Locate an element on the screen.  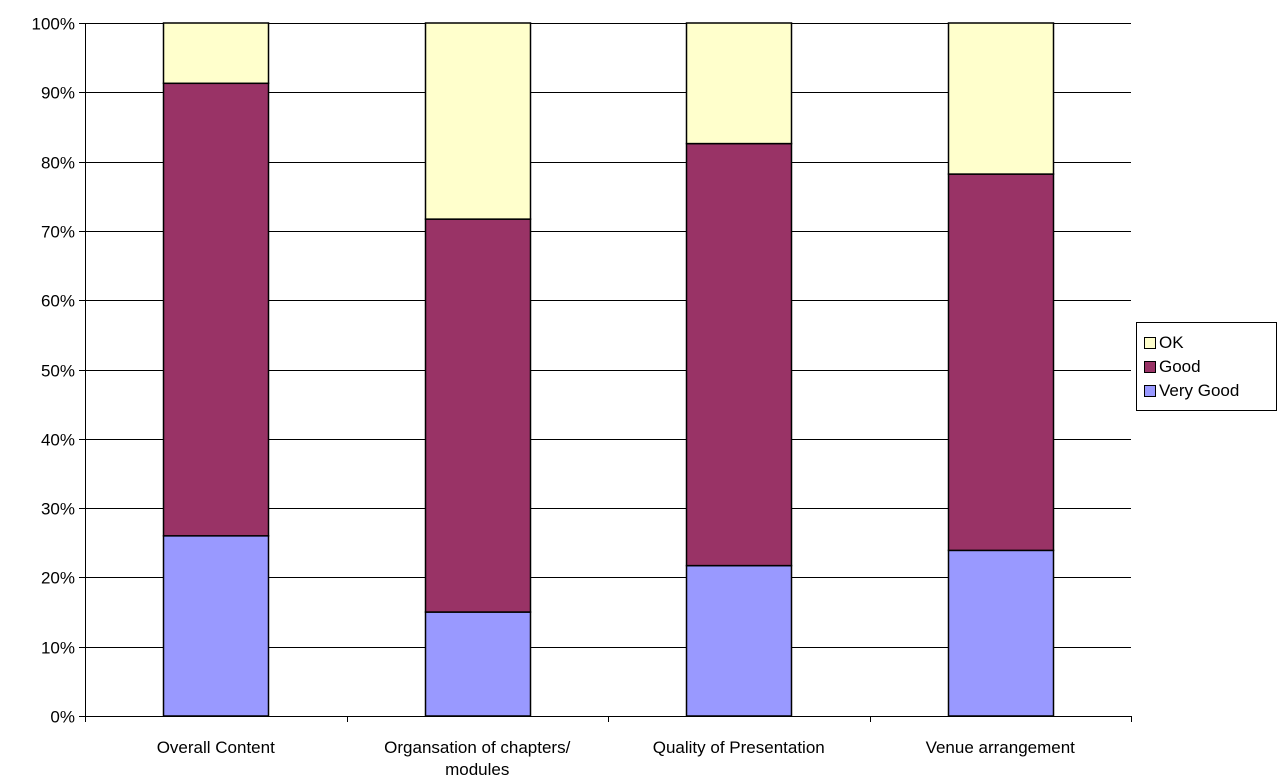
y-tick-label: 50% is located at coordinates (58, 371).